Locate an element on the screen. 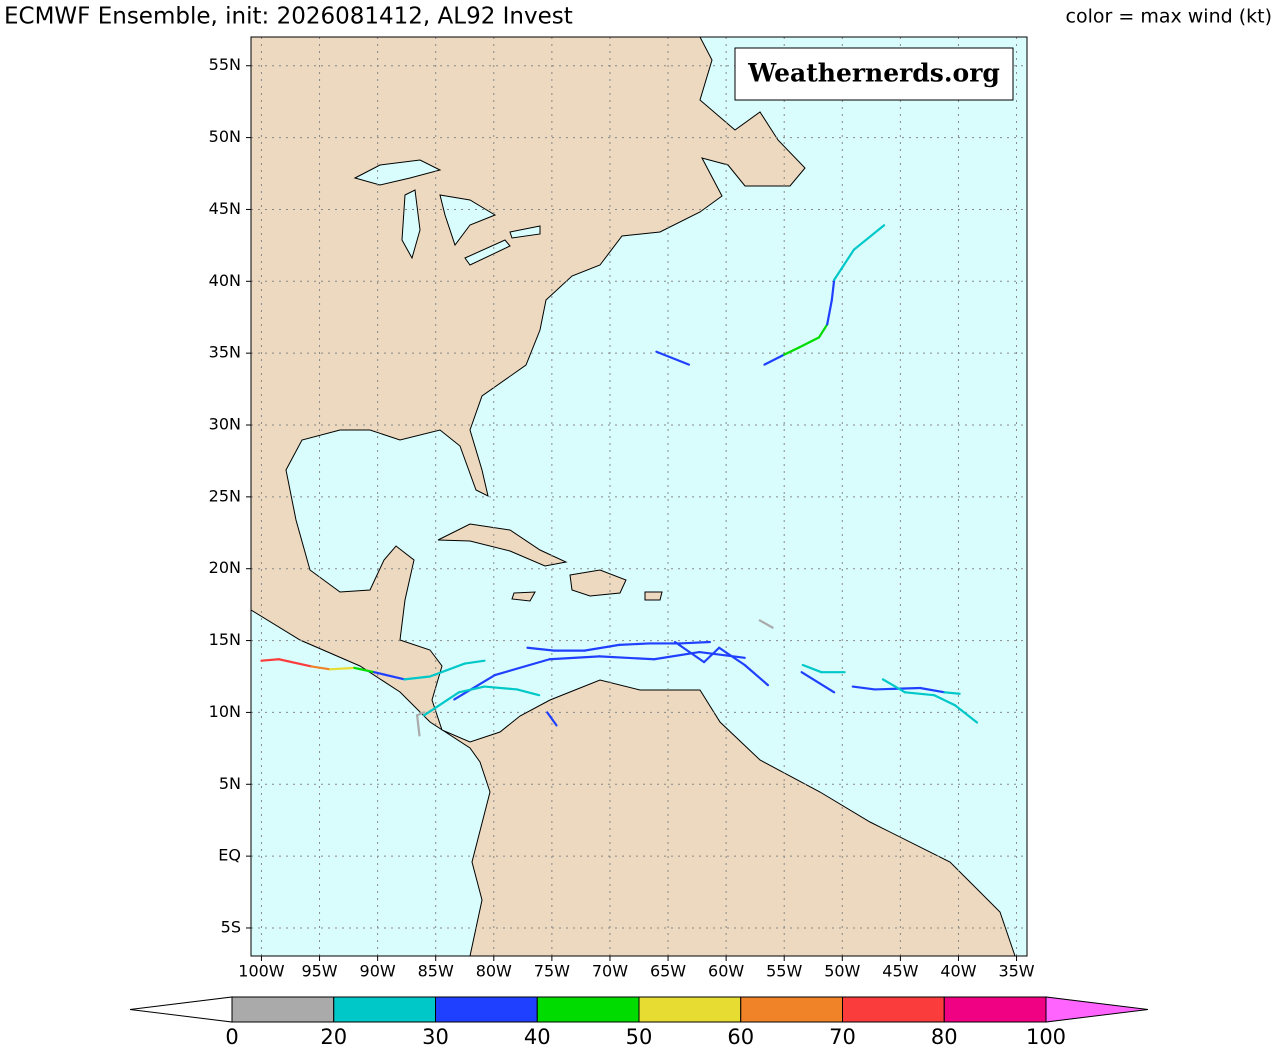  colorbar-label: 100 is located at coordinates (1046, 1037).